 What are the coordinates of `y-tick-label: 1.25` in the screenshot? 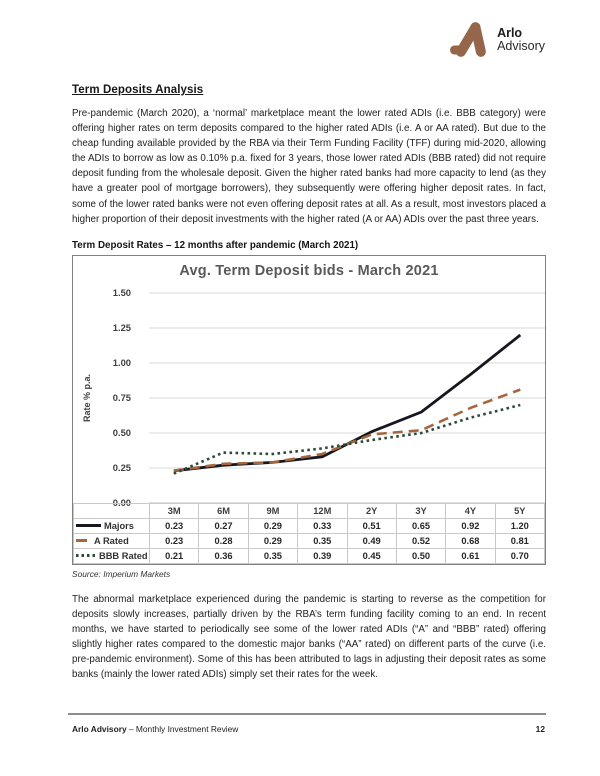 It's located at (121, 327).